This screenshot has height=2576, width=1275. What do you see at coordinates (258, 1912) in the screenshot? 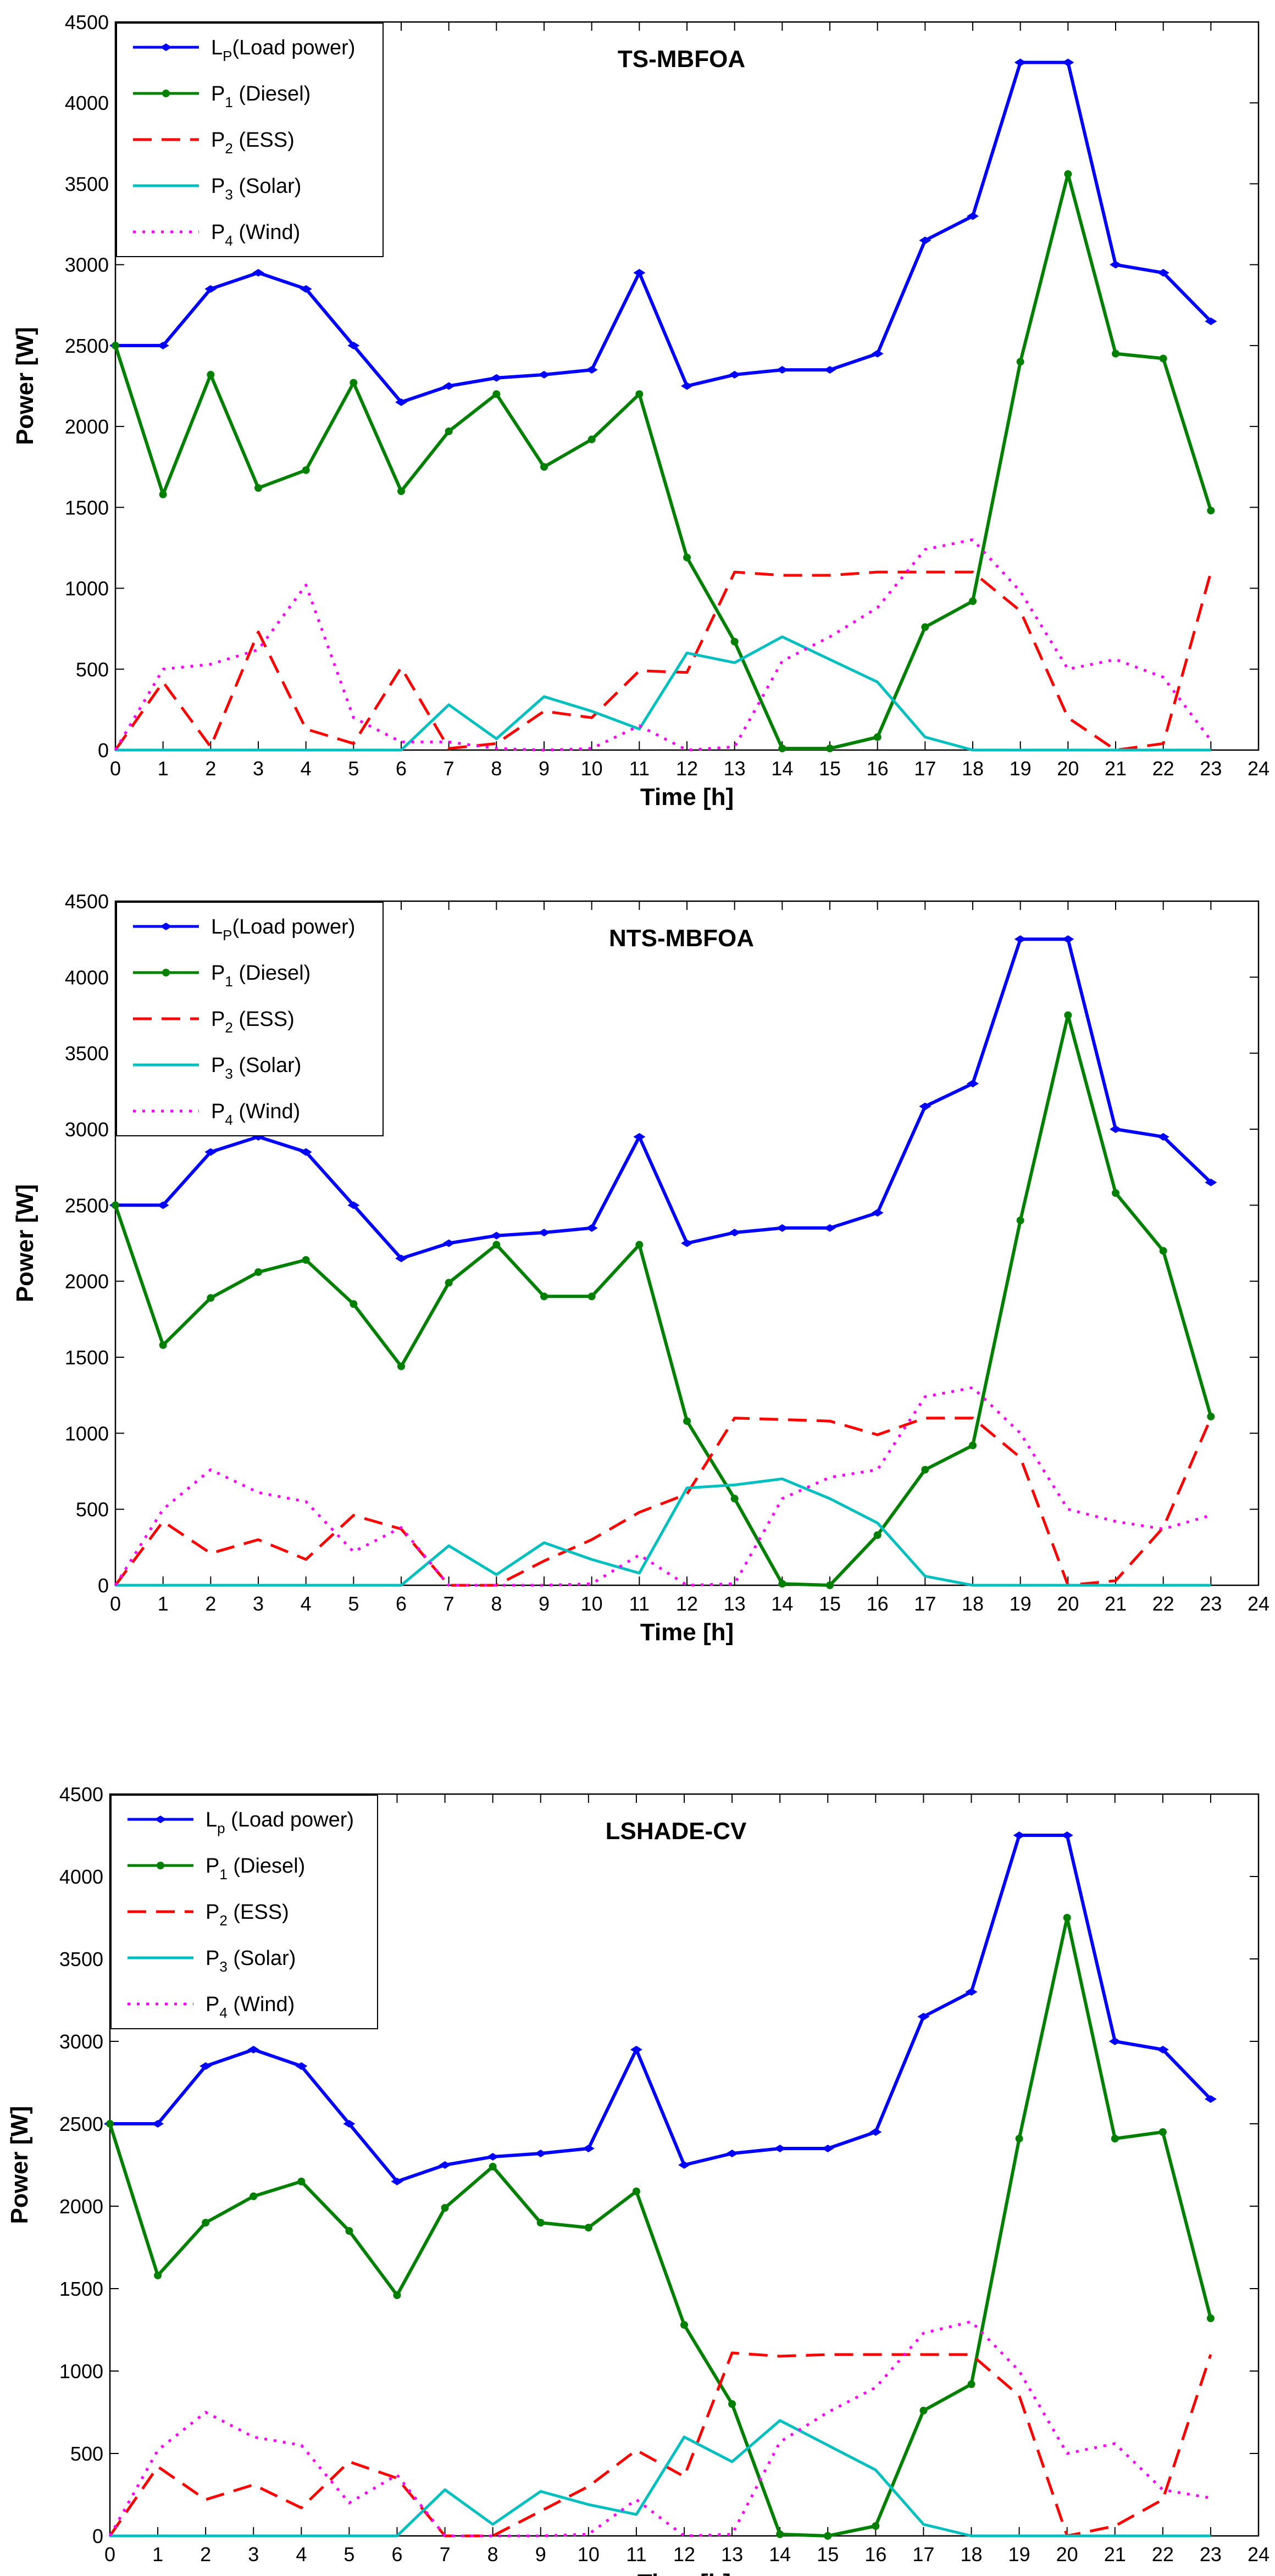
I see `legend-suffix: (ESS)` at bounding box center [258, 1912].